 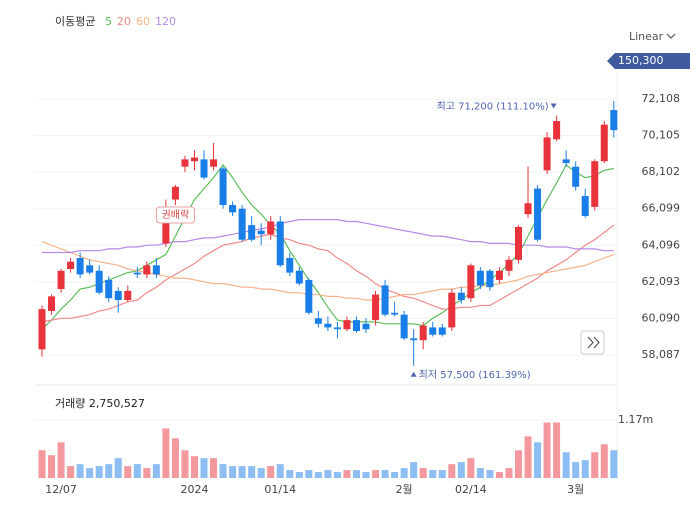 What do you see at coordinates (108, 21) in the screenshot?
I see `legend-entry: 5` at bounding box center [108, 21].